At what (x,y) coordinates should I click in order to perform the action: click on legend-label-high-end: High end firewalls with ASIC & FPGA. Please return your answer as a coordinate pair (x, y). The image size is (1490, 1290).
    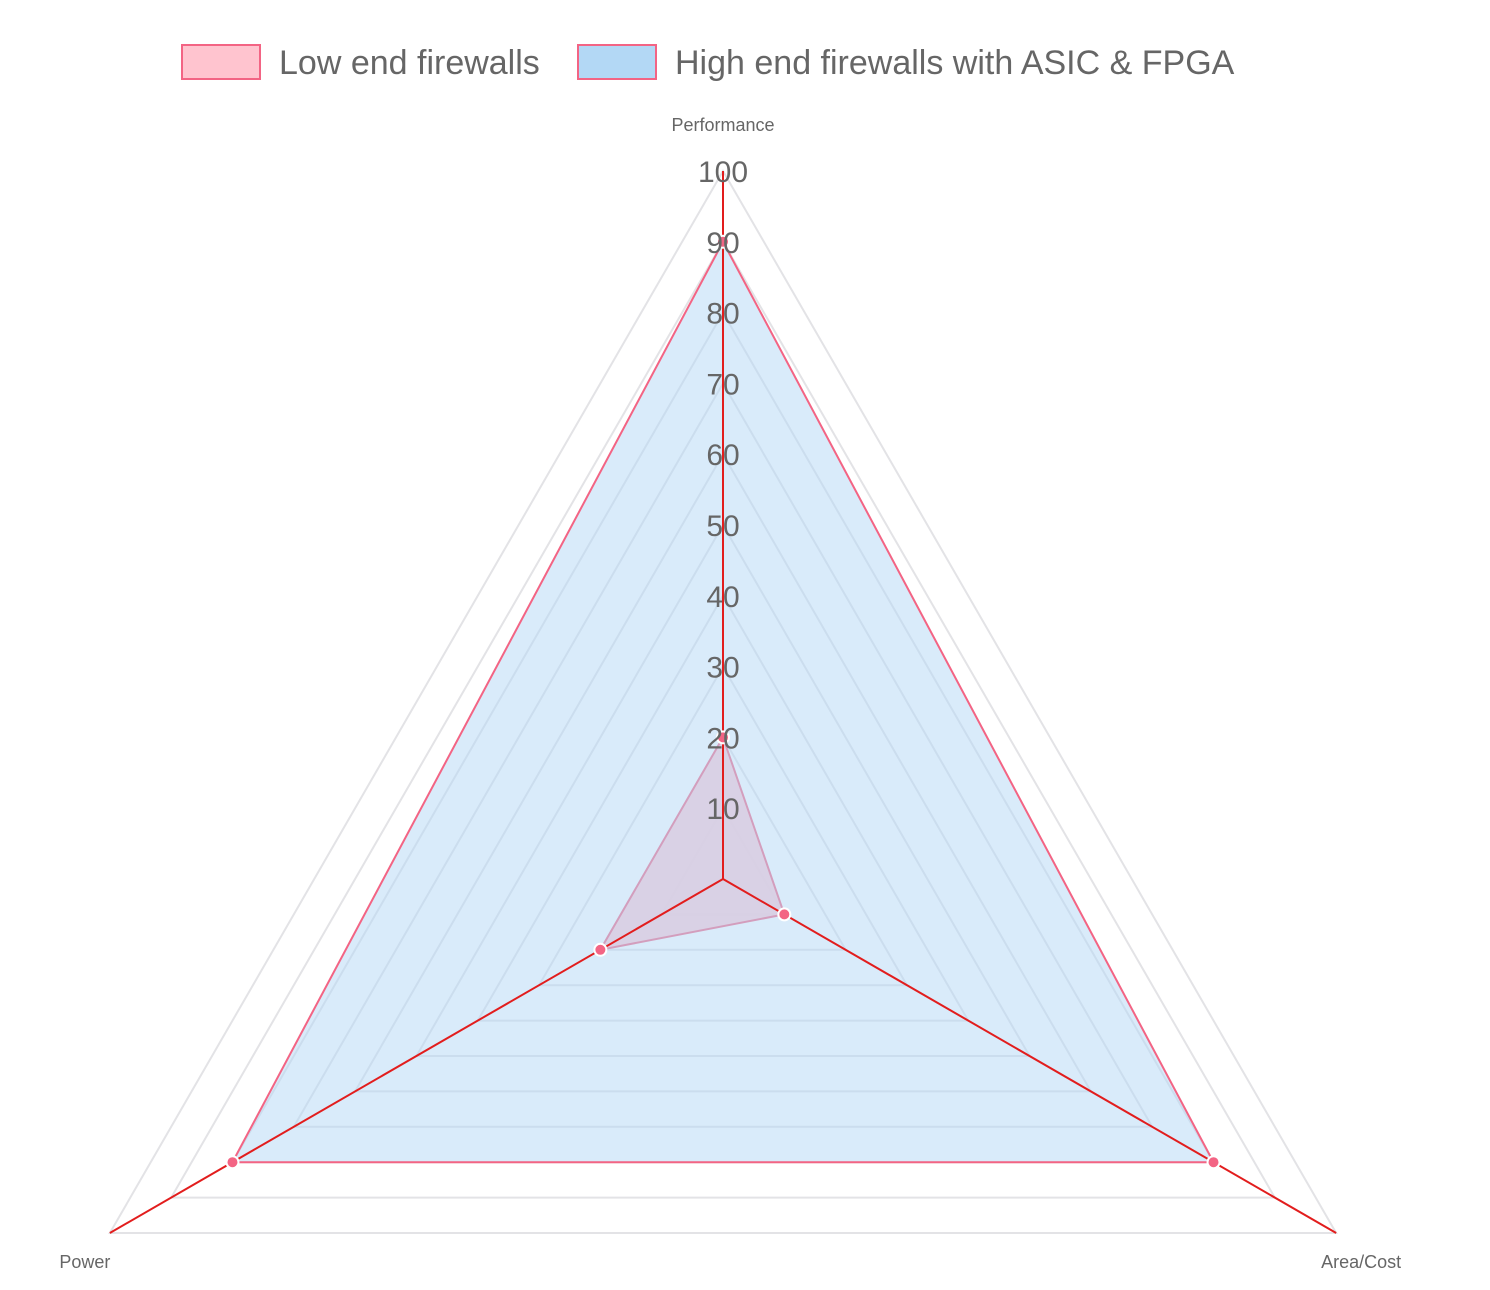
    Looking at the image, I should click on (955, 63).